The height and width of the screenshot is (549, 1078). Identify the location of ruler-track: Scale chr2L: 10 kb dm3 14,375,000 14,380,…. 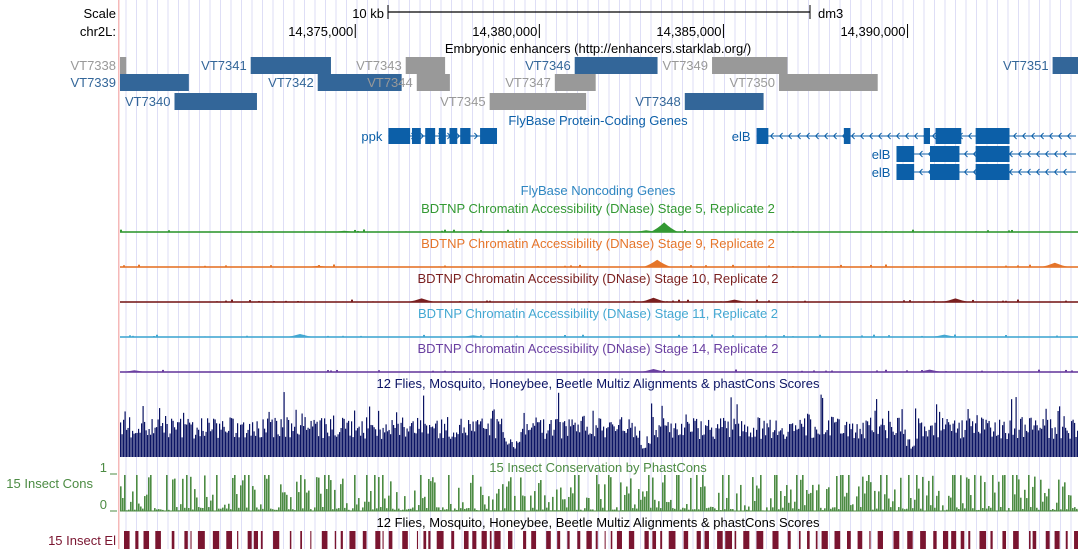
(494, 22).